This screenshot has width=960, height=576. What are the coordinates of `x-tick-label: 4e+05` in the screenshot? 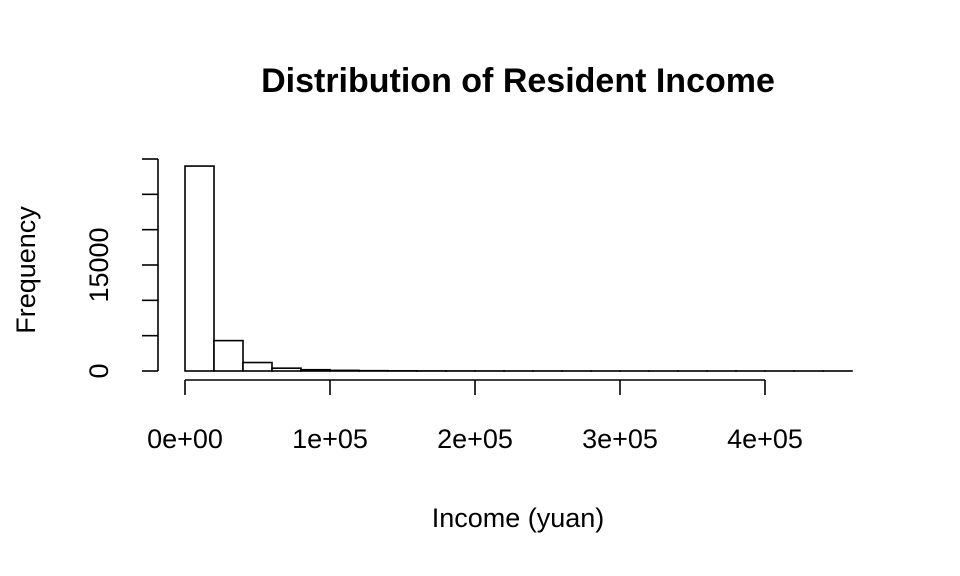 It's located at (765, 439).